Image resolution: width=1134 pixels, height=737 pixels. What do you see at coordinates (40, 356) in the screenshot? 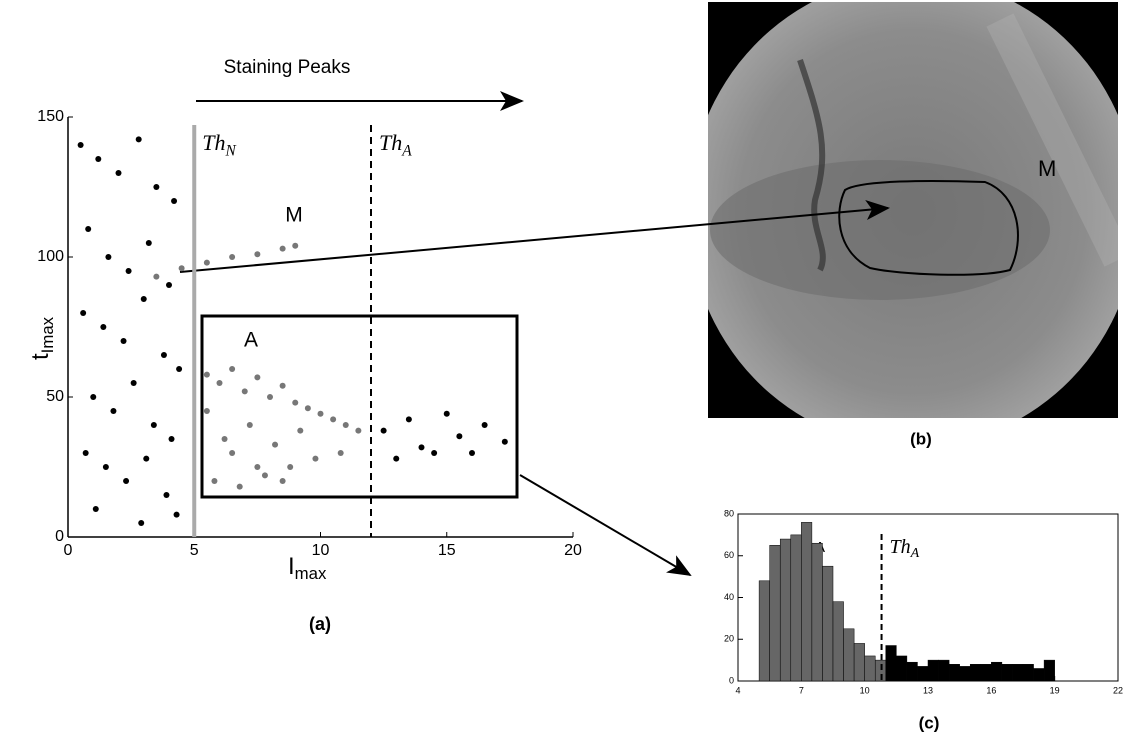
I see `y-axis-label-main: t` at bounding box center [40, 356].